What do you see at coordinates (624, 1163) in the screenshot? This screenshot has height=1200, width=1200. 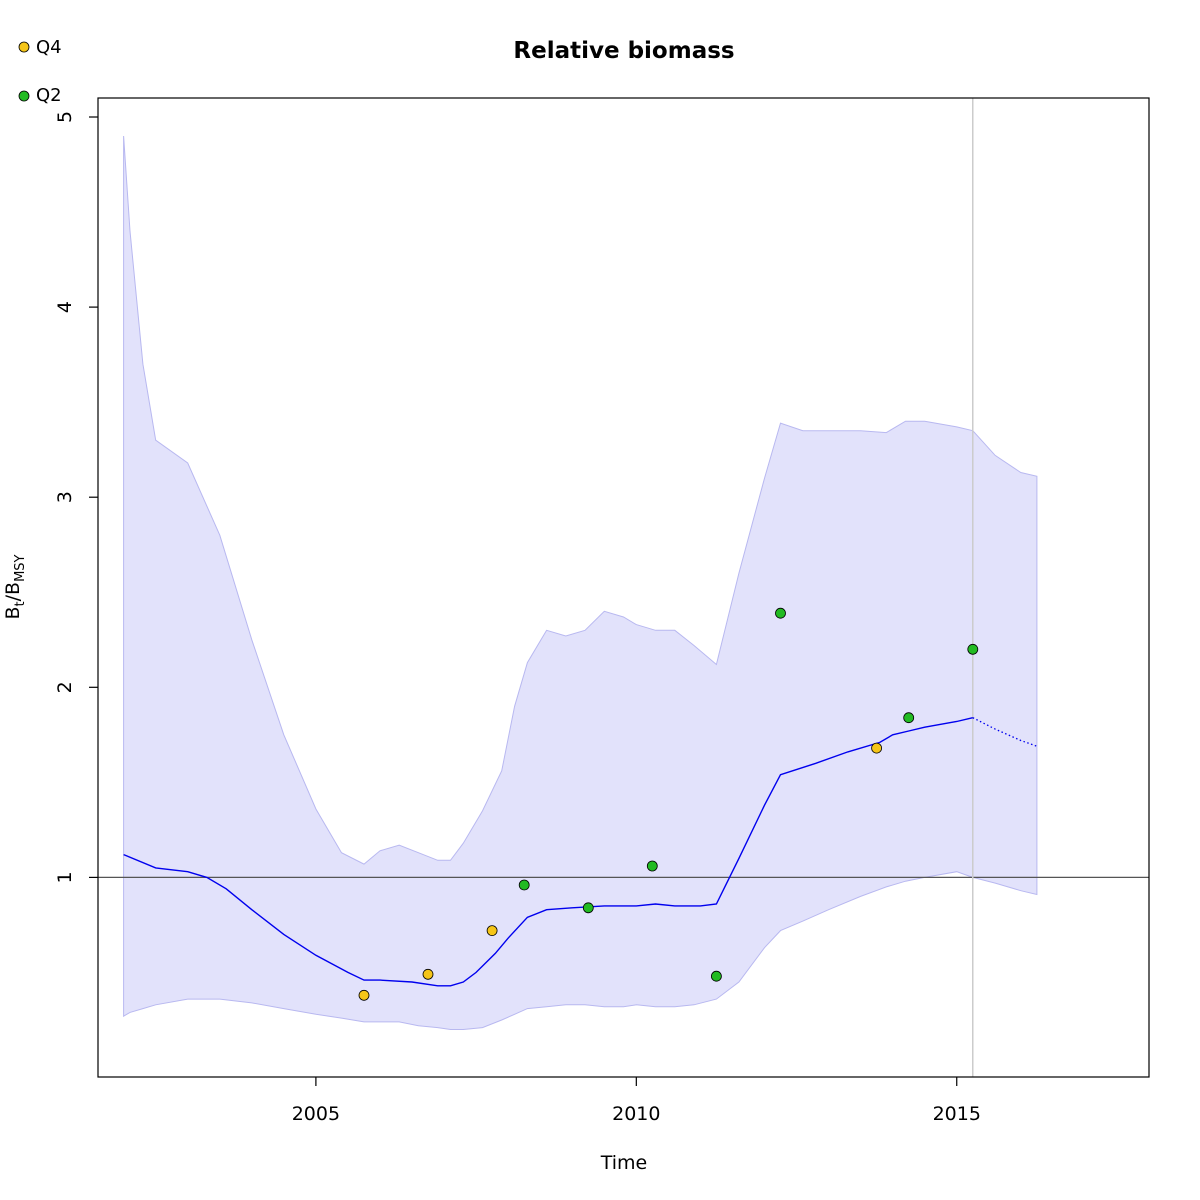 I see `x-axis-label: Time` at bounding box center [624, 1163].